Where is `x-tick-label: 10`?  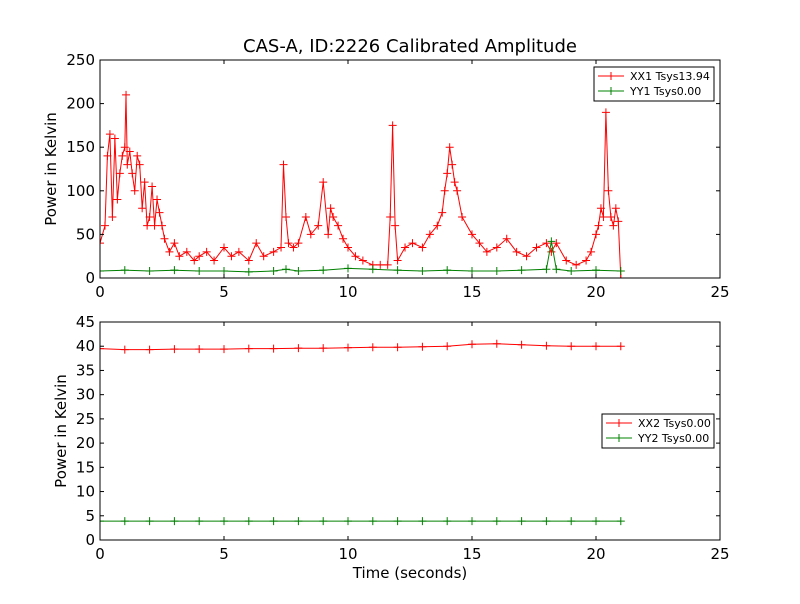 x-tick-label: 10 is located at coordinates (347, 554).